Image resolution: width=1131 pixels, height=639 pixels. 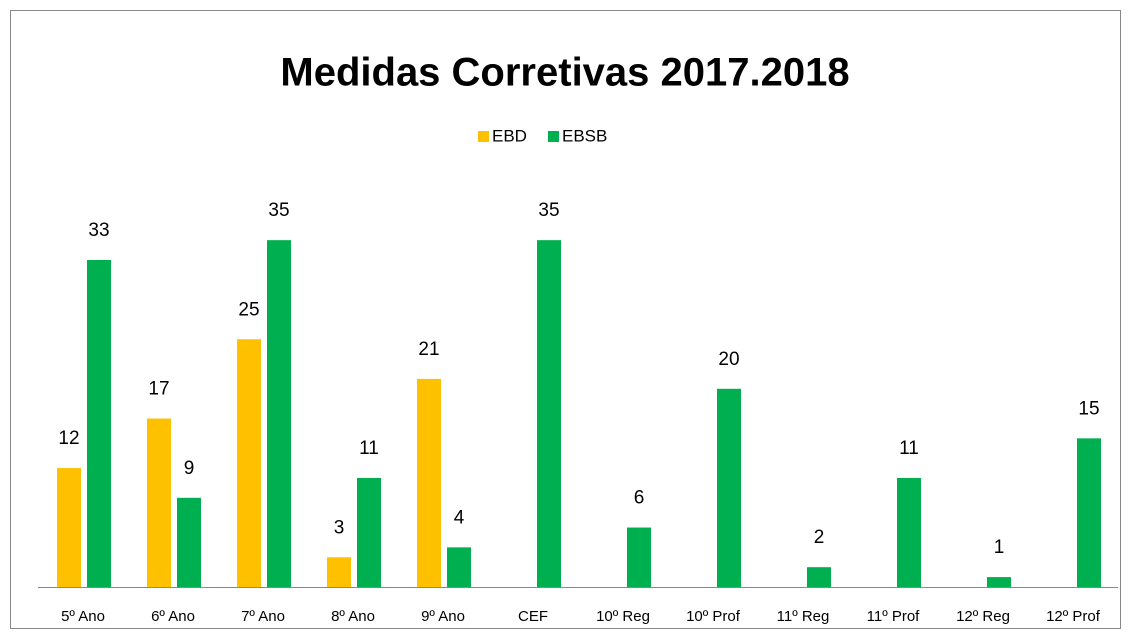 What do you see at coordinates (158, 389) in the screenshot?
I see `data-label: 17` at bounding box center [158, 389].